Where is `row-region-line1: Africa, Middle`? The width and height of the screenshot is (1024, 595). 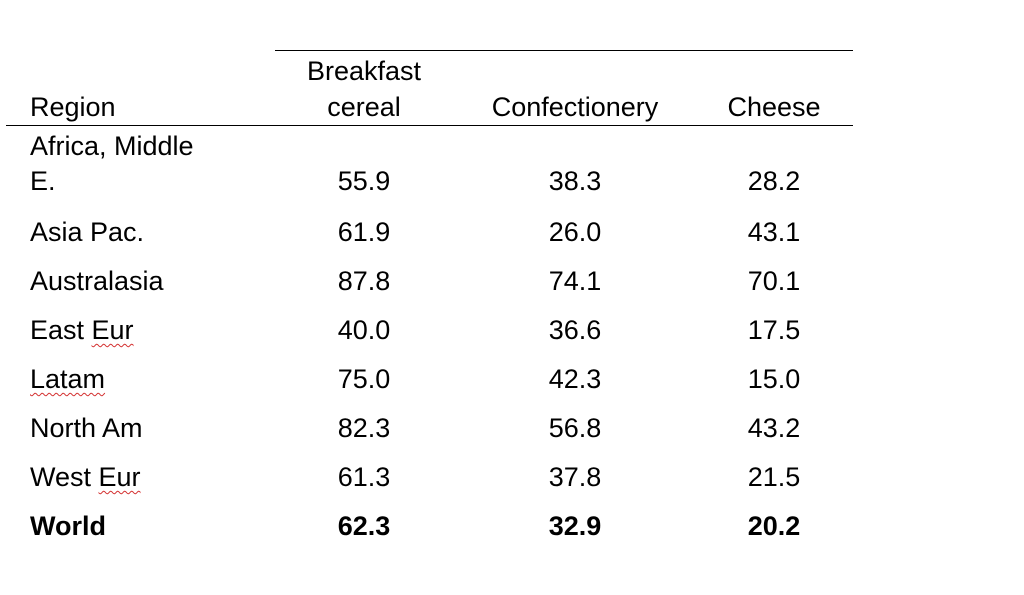 row-region-line1: Africa, Middle is located at coordinates (112, 146).